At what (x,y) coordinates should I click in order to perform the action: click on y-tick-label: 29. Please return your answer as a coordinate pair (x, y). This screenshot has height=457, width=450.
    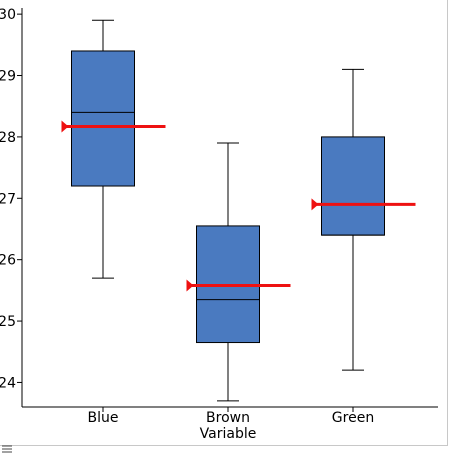
    Looking at the image, I should click on (8, 77).